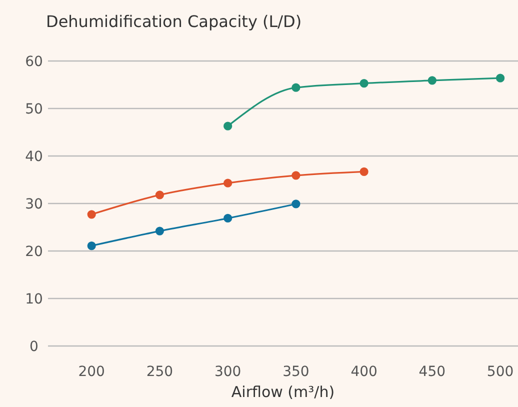 The height and width of the screenshot is (407, 518). Describe the element at coordinates (34, 62) in the screenshot. I see `y-tick-label: 60` at that location.